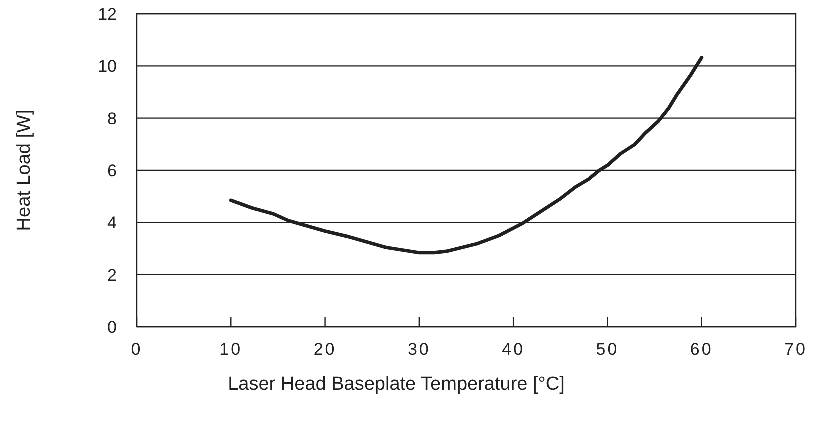 This screenshot has width=816, height=439. Describe the element at coordinates (112, 327) in the screenshot. I see `y-tick-label: 0` at that location.